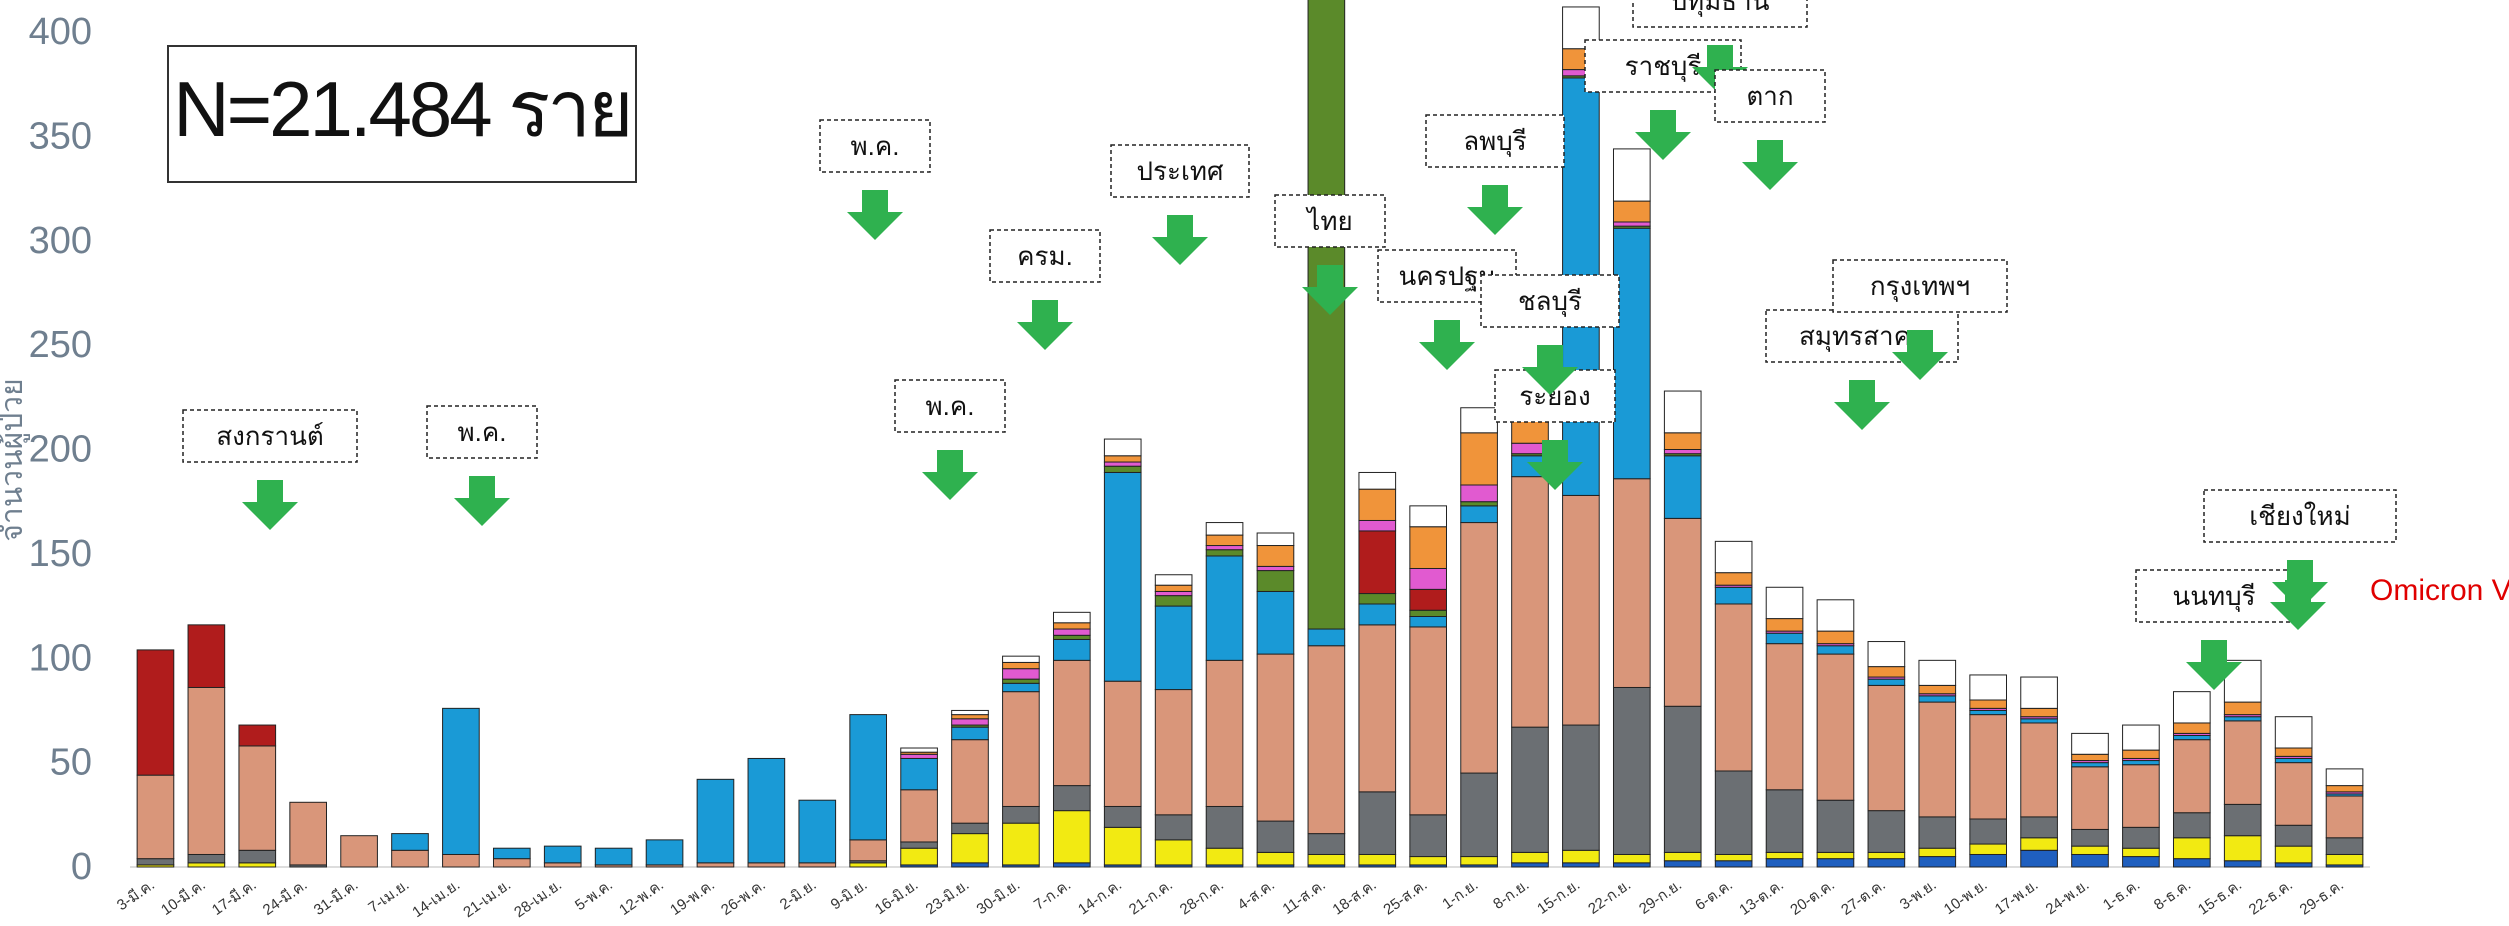 The width and height of the screenshot is (2509, 926). What do you see at coordinates (1511, 894) in the screenshot?
I see `x-tick-label: 8-ก.ย.` at bounding box center [1511, 894].